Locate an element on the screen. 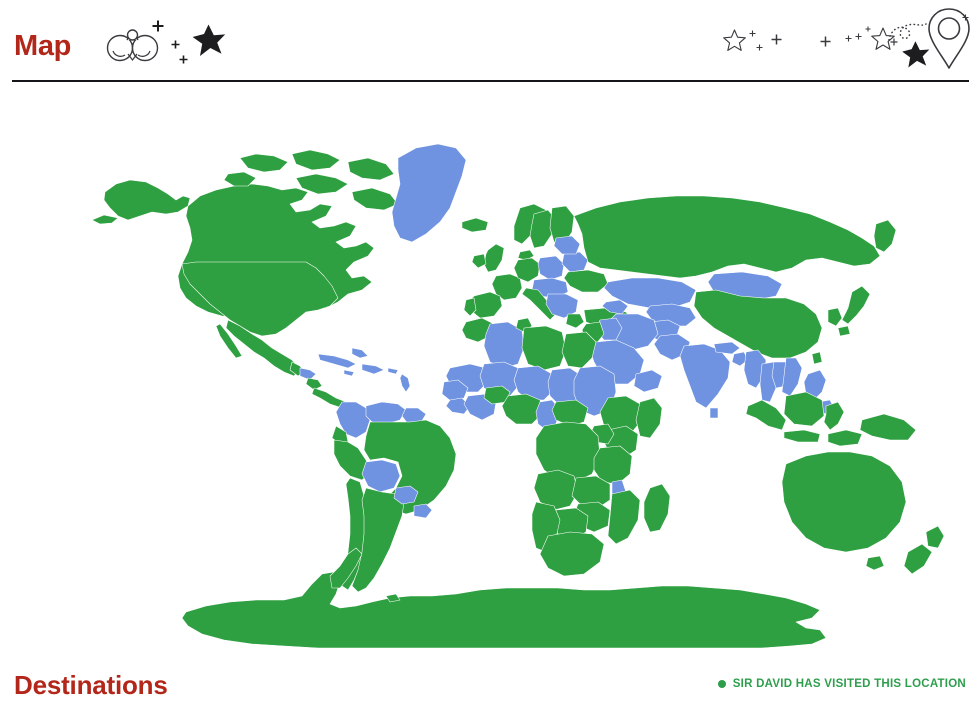 Image resolution: width=980 pixels, height=712 pixels. country-cuba is located at coordinates (337, 361).